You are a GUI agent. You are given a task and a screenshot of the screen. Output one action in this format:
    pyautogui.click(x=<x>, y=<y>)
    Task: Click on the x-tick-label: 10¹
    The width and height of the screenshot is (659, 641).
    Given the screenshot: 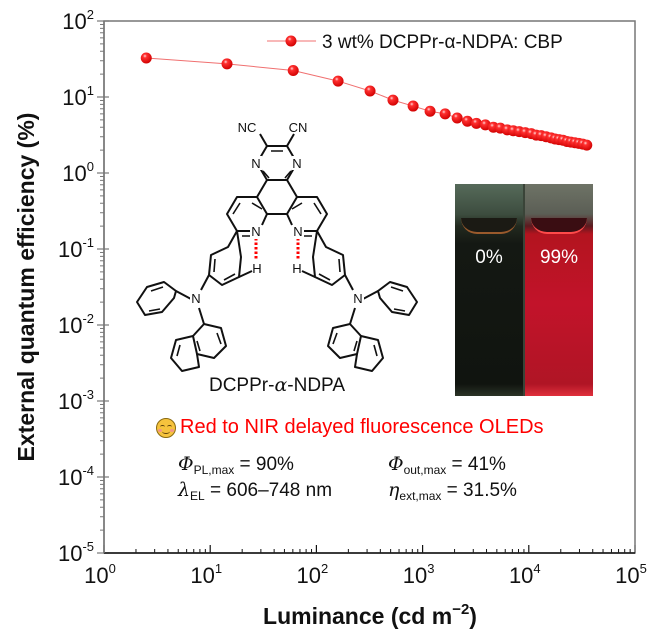 What is the action you would take?
    pyautogui.click(x=206, y=574)
    